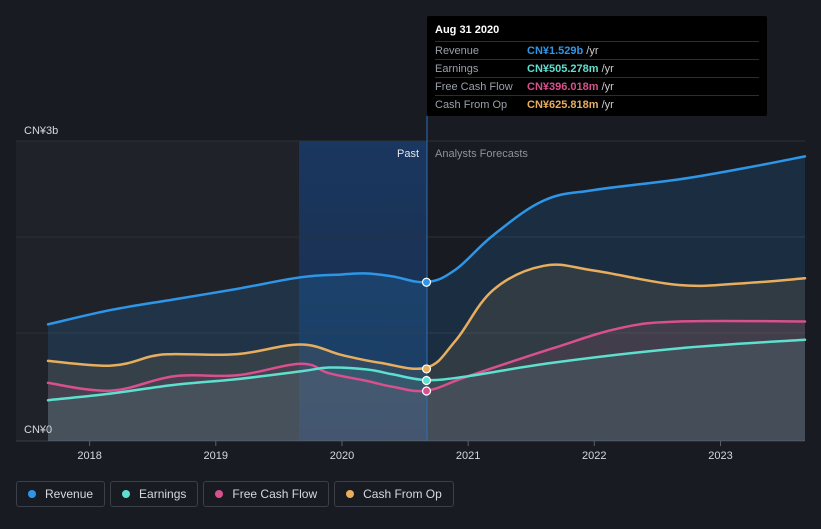 The width and height of the screenshot is (821, 529). What do you see at coordinates (594, 456) in the screenshot?
I see `x-tick-label: 2022` at bounding box center [594, 456].